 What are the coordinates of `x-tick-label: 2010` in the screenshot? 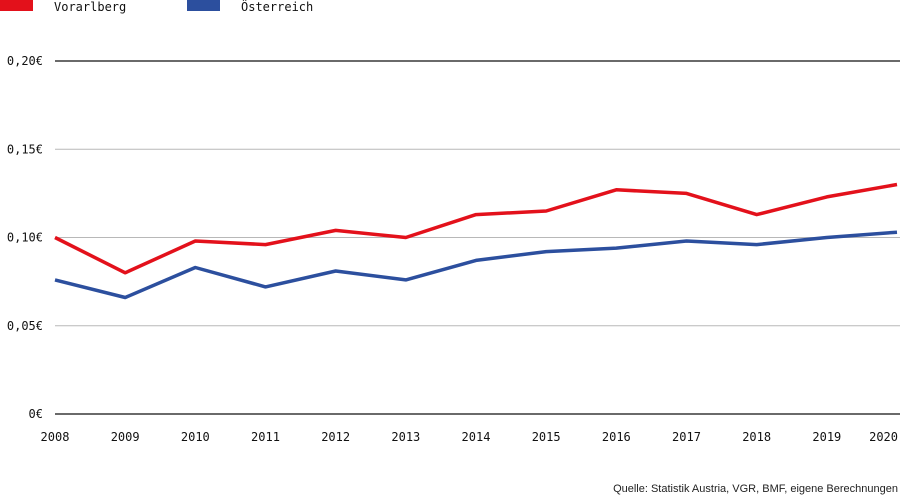 It's located at (195, 437).